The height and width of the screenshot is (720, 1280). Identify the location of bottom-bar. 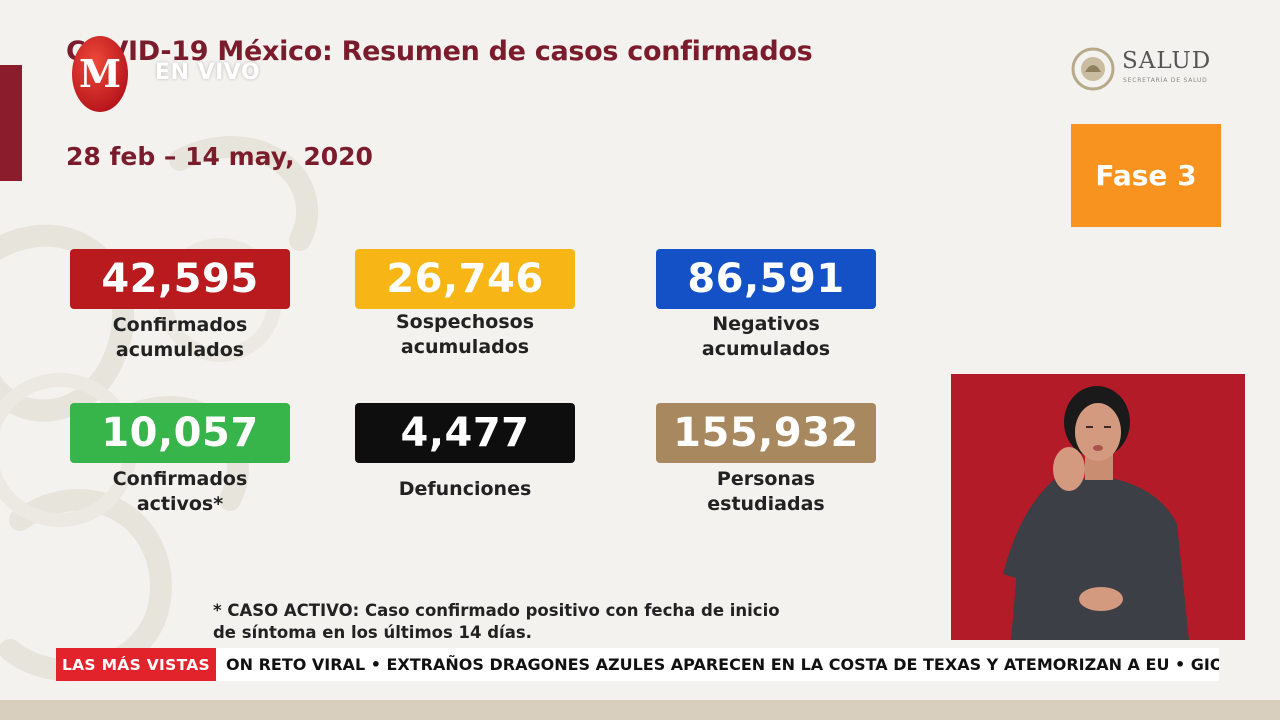
(640, 710).